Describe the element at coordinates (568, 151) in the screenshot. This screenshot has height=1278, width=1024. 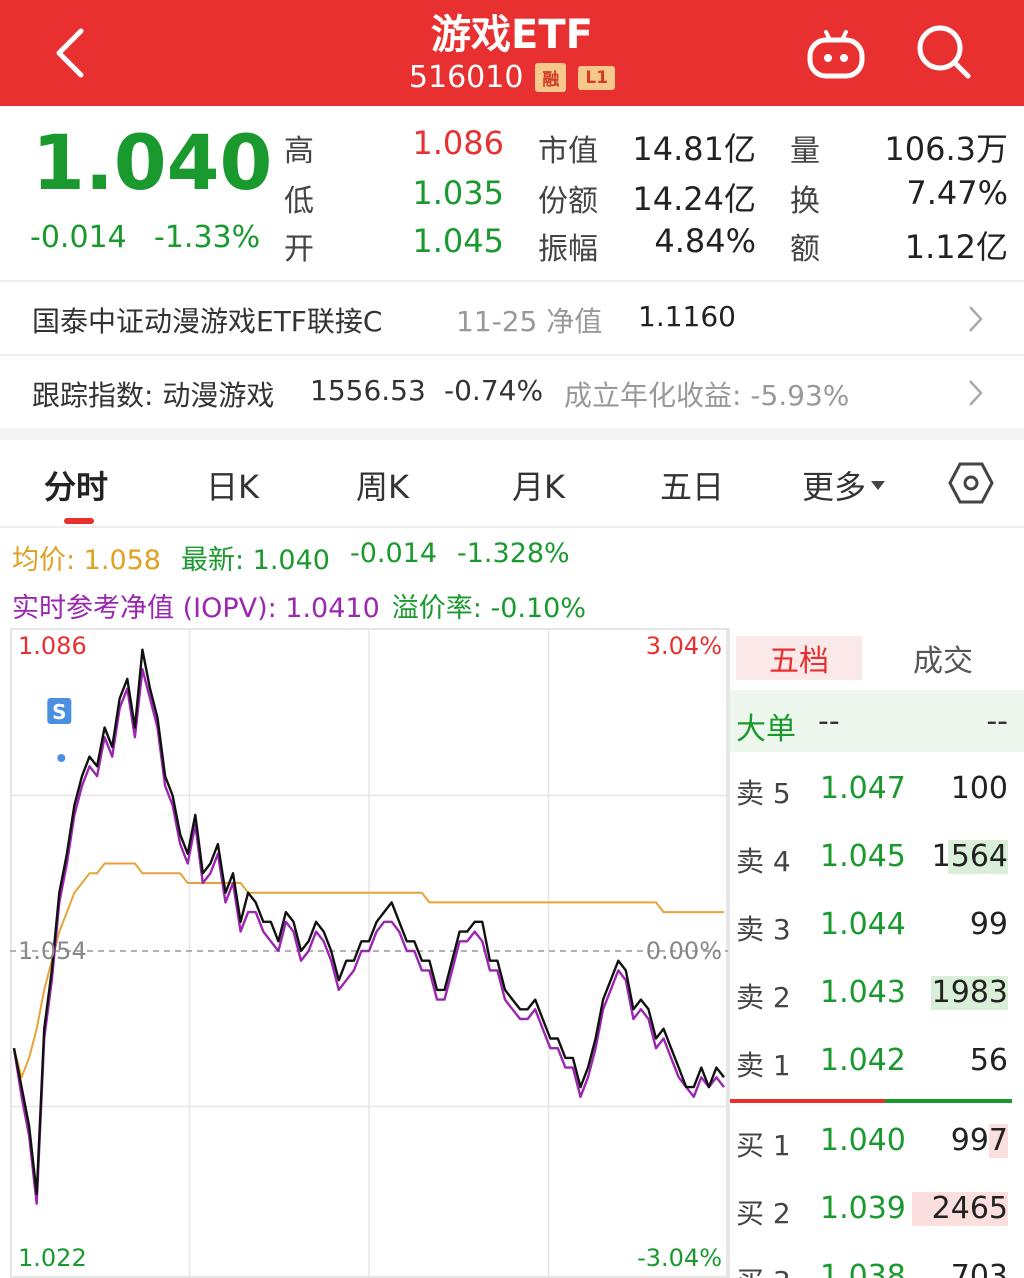
I see `market-cap-label: 市值` at that location.